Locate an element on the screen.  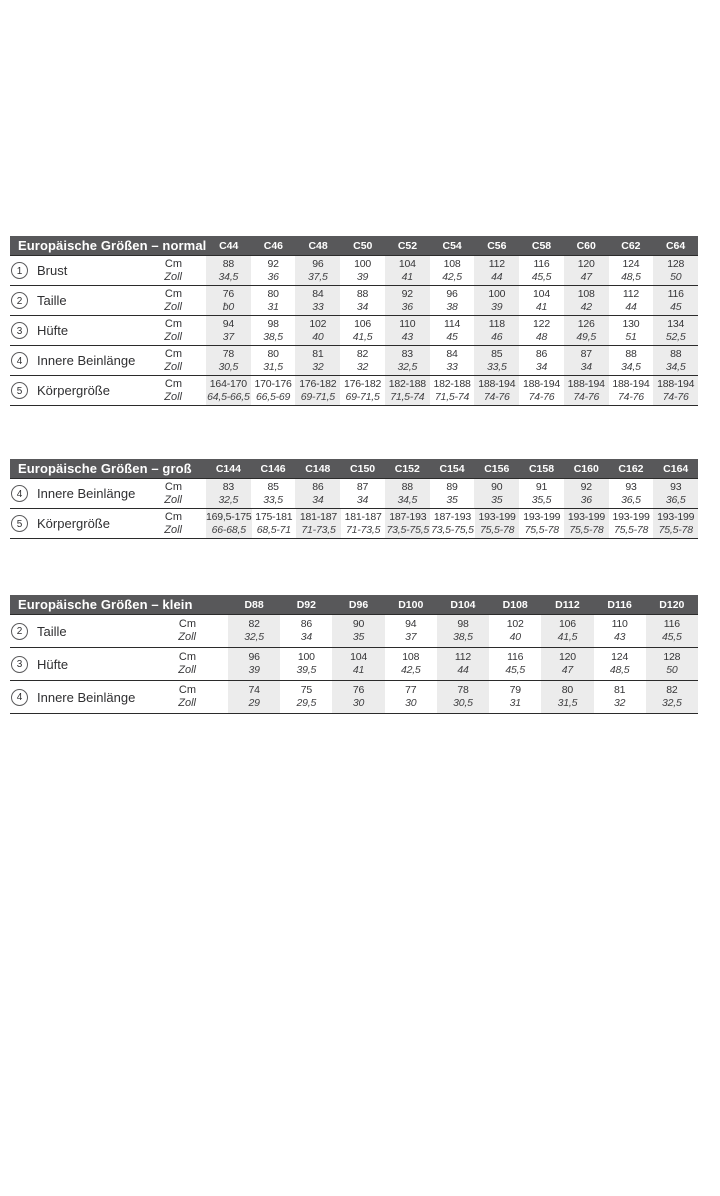
table-title: Europäische Größen – groß is located at coordinates (105, 468).